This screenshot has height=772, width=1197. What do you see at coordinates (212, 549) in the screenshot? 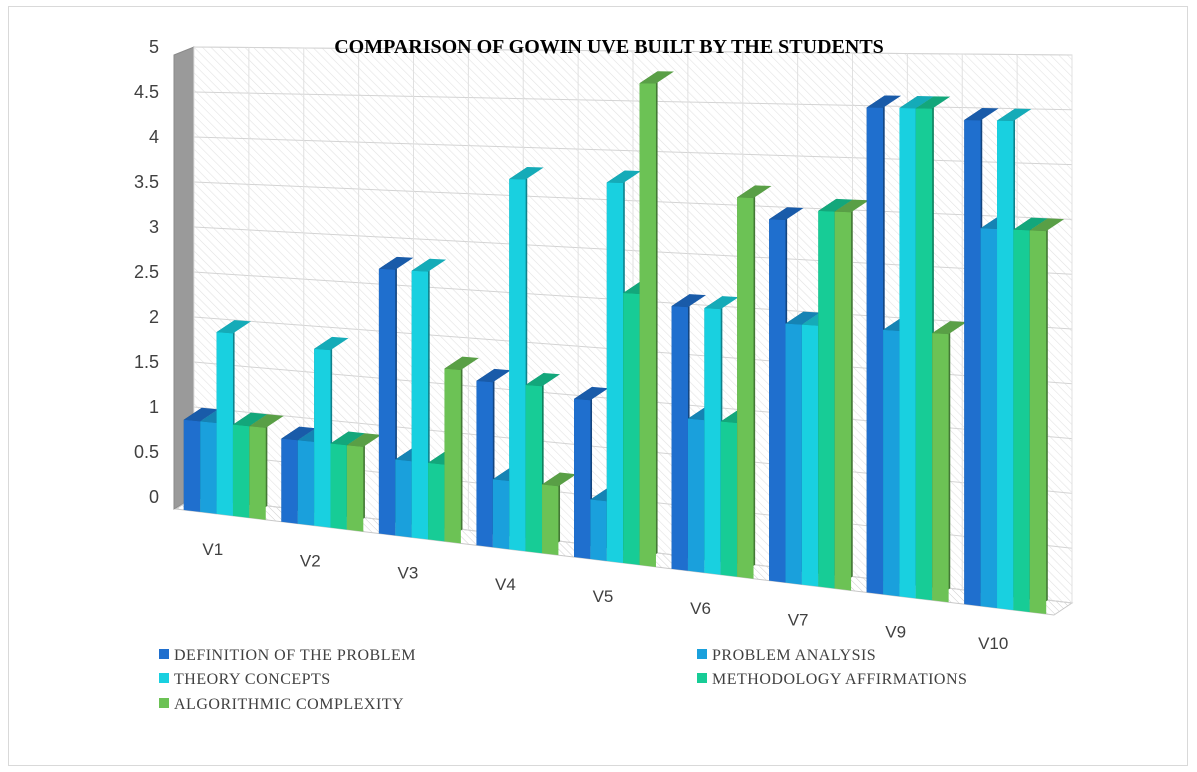
I see `x-tick-label: V1` at bounding box center [212, 549].